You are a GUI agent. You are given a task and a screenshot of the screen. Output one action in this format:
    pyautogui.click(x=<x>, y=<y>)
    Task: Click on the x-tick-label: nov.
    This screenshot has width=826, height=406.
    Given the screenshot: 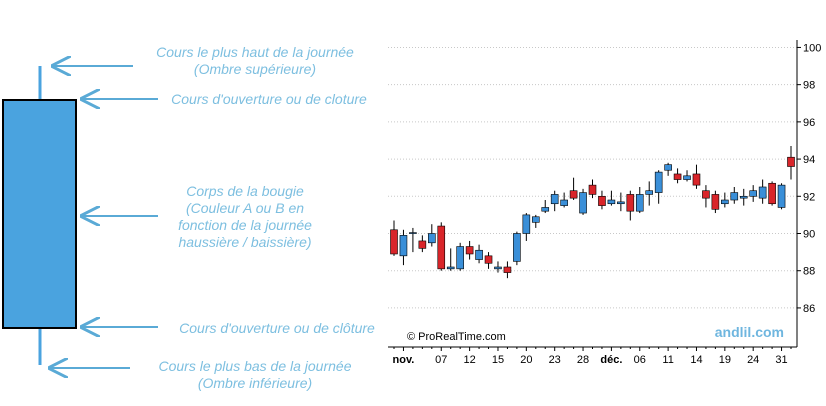 What is the action you would take?
    pyautogui.click(x=404, y=360)
    